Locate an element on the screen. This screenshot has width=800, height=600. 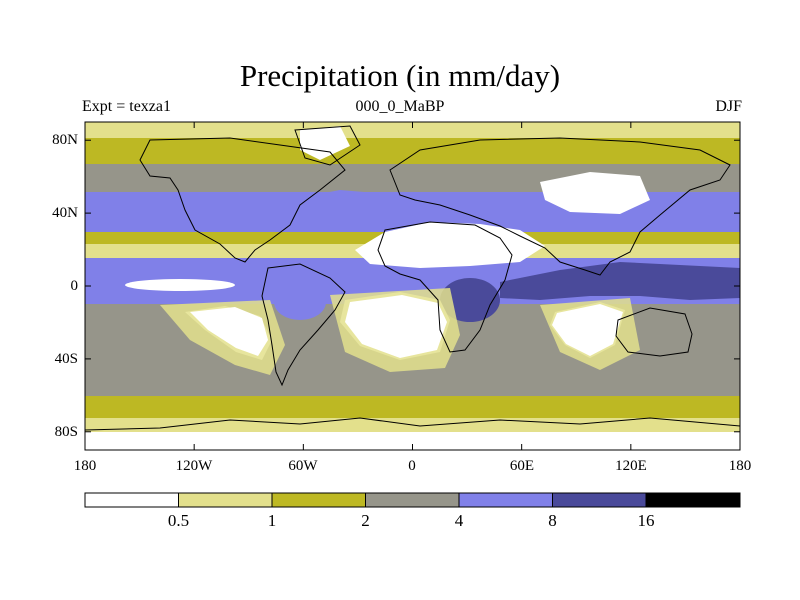
band-antarctica is located at coordinates (412, 441).